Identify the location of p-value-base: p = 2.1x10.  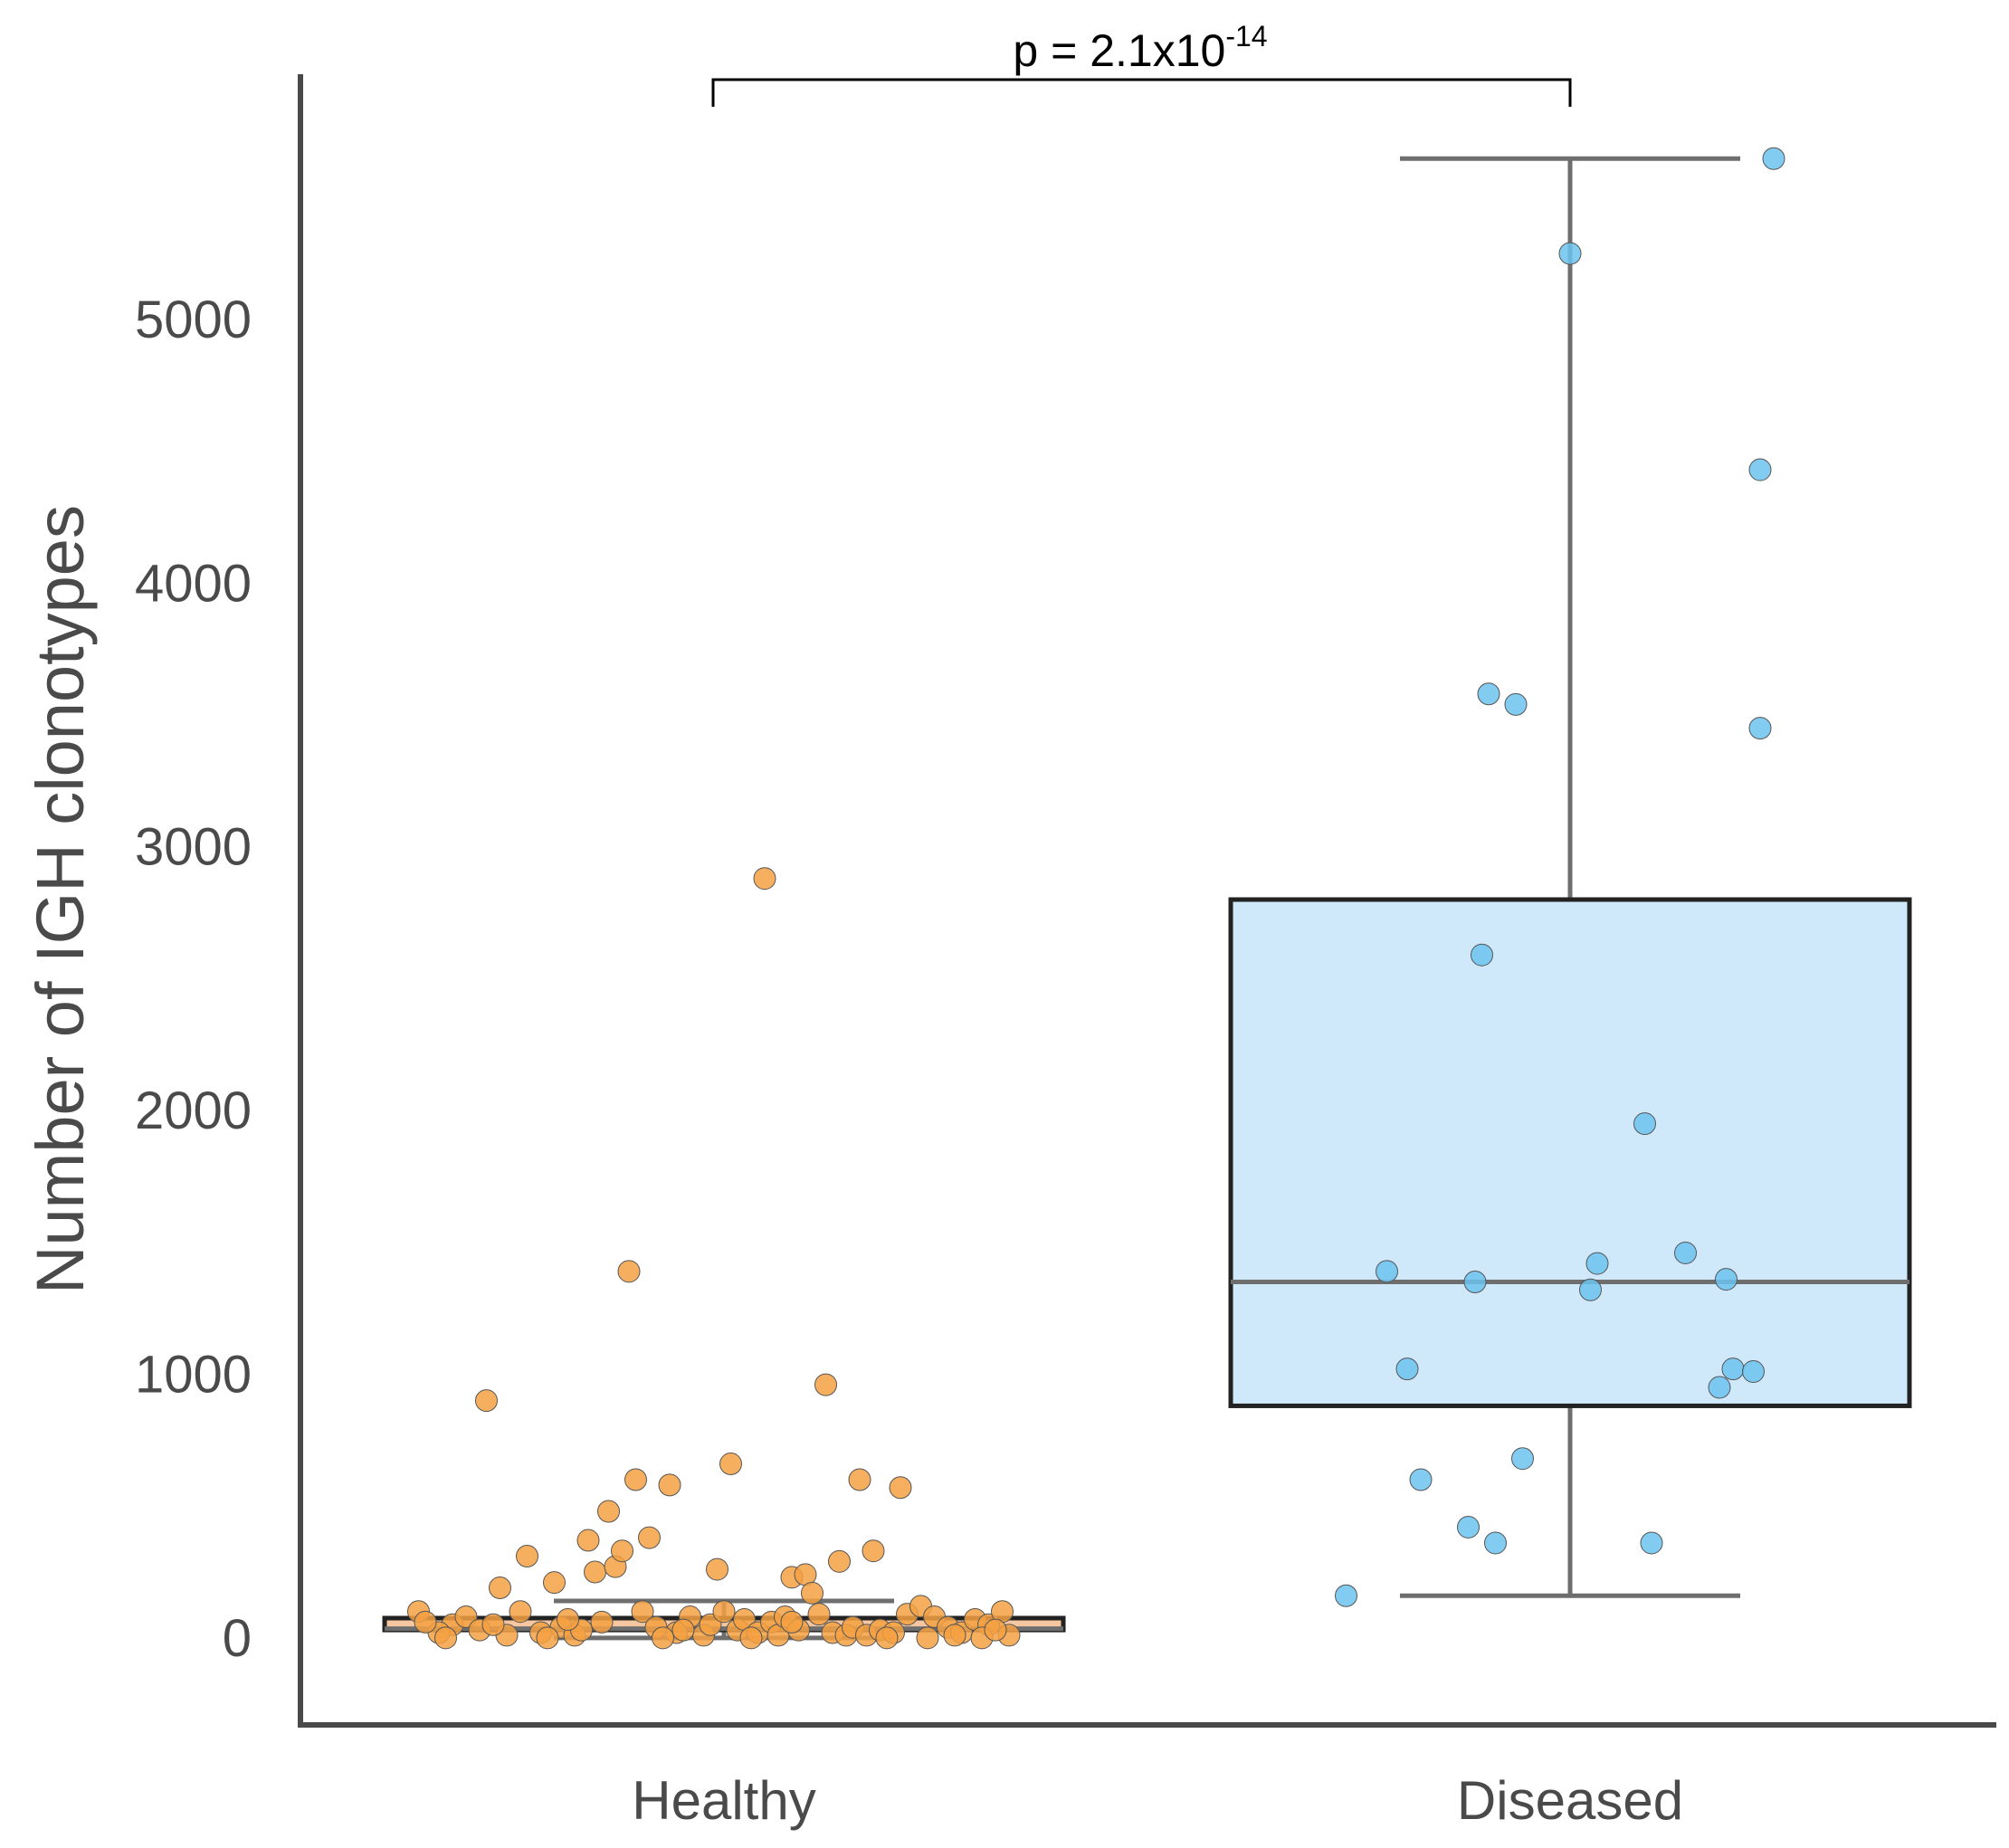
(1119, 50).